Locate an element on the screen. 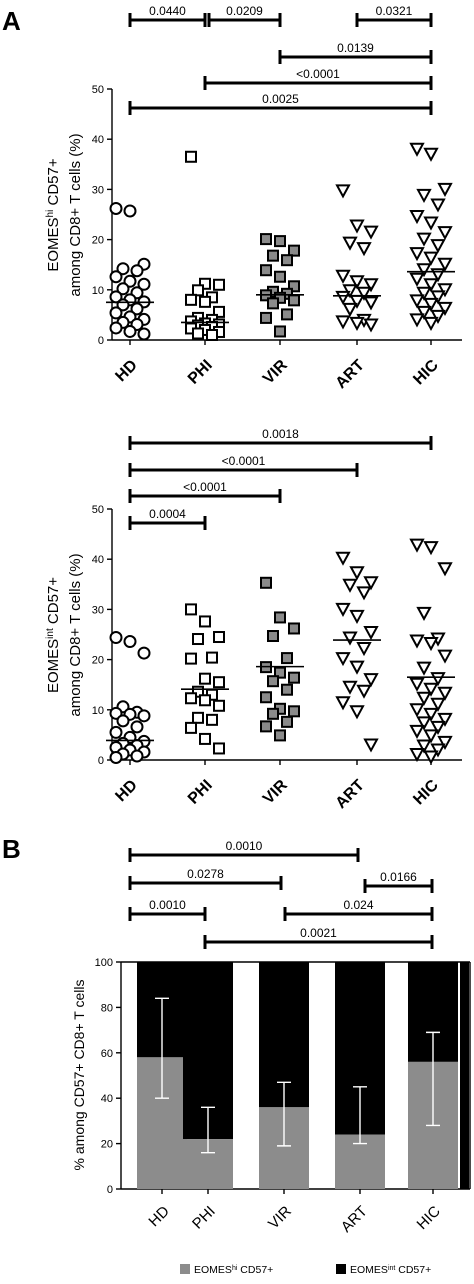 The width and height of the screenshot is (474, 1284). a-y-tick-label-40: 40 is located at coordinates (98, 140).